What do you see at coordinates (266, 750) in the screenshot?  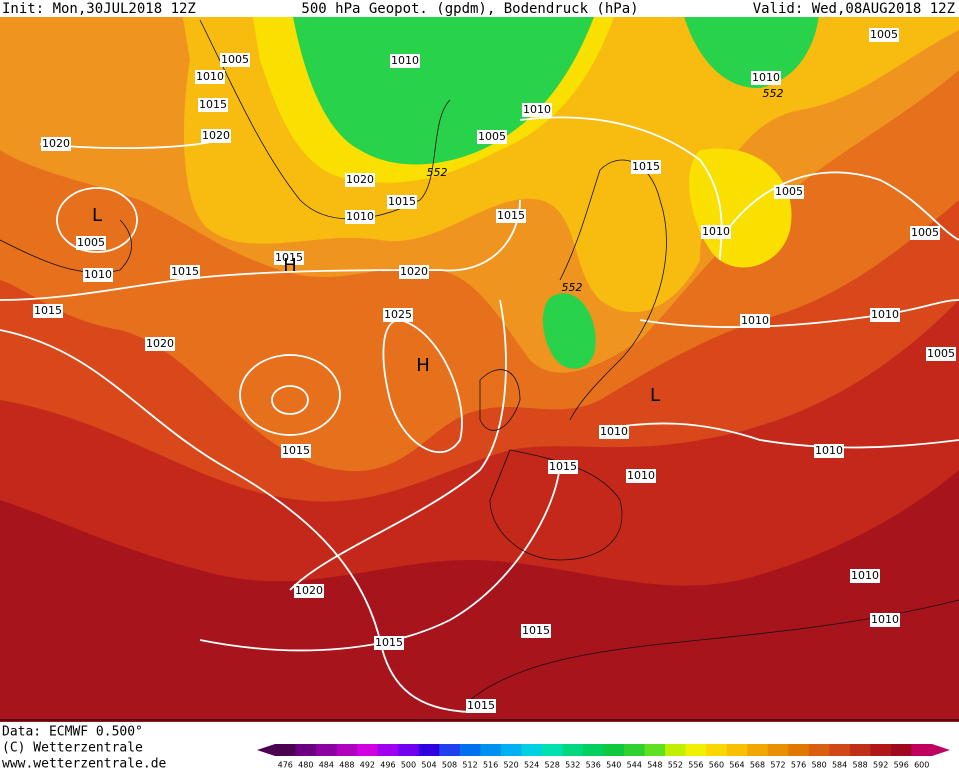 I see `scale-arrow-left` at bounding box center [266, 750].